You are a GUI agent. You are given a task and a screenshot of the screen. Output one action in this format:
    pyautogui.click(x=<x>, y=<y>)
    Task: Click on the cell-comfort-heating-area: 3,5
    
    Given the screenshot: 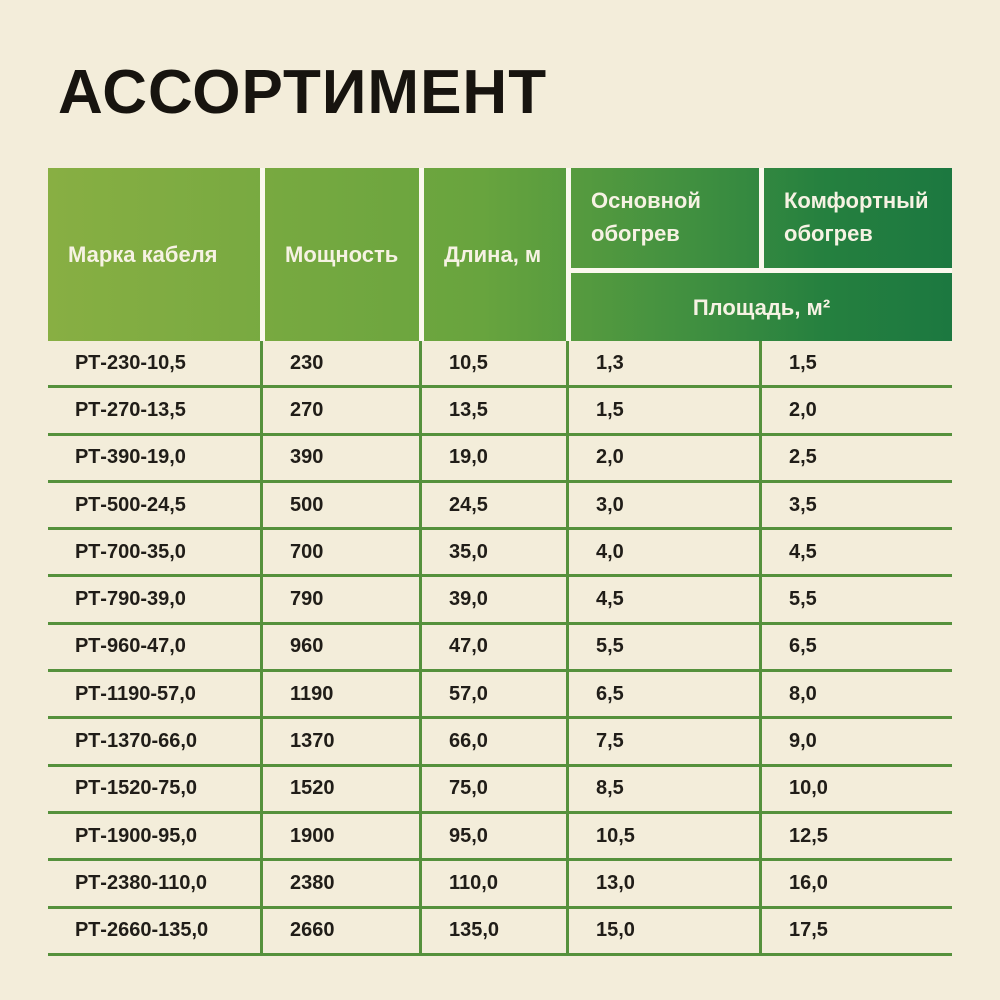 What is the action you would take?
    pyautogui.click(x=855, y=506)
    